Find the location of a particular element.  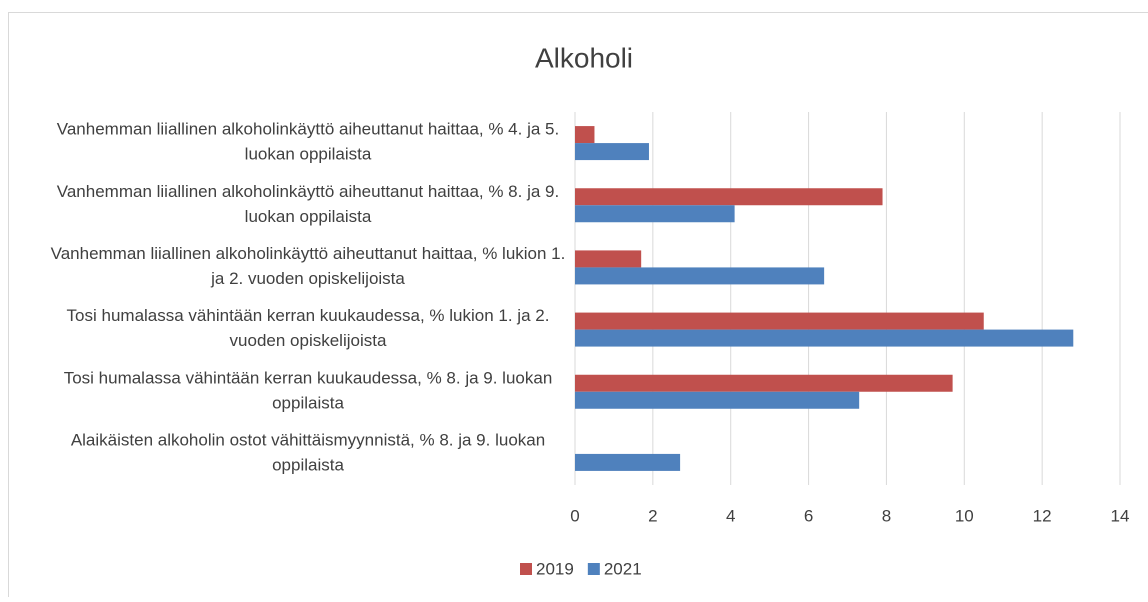

x-tick-label: 6 is located at coordinates (808, 515).